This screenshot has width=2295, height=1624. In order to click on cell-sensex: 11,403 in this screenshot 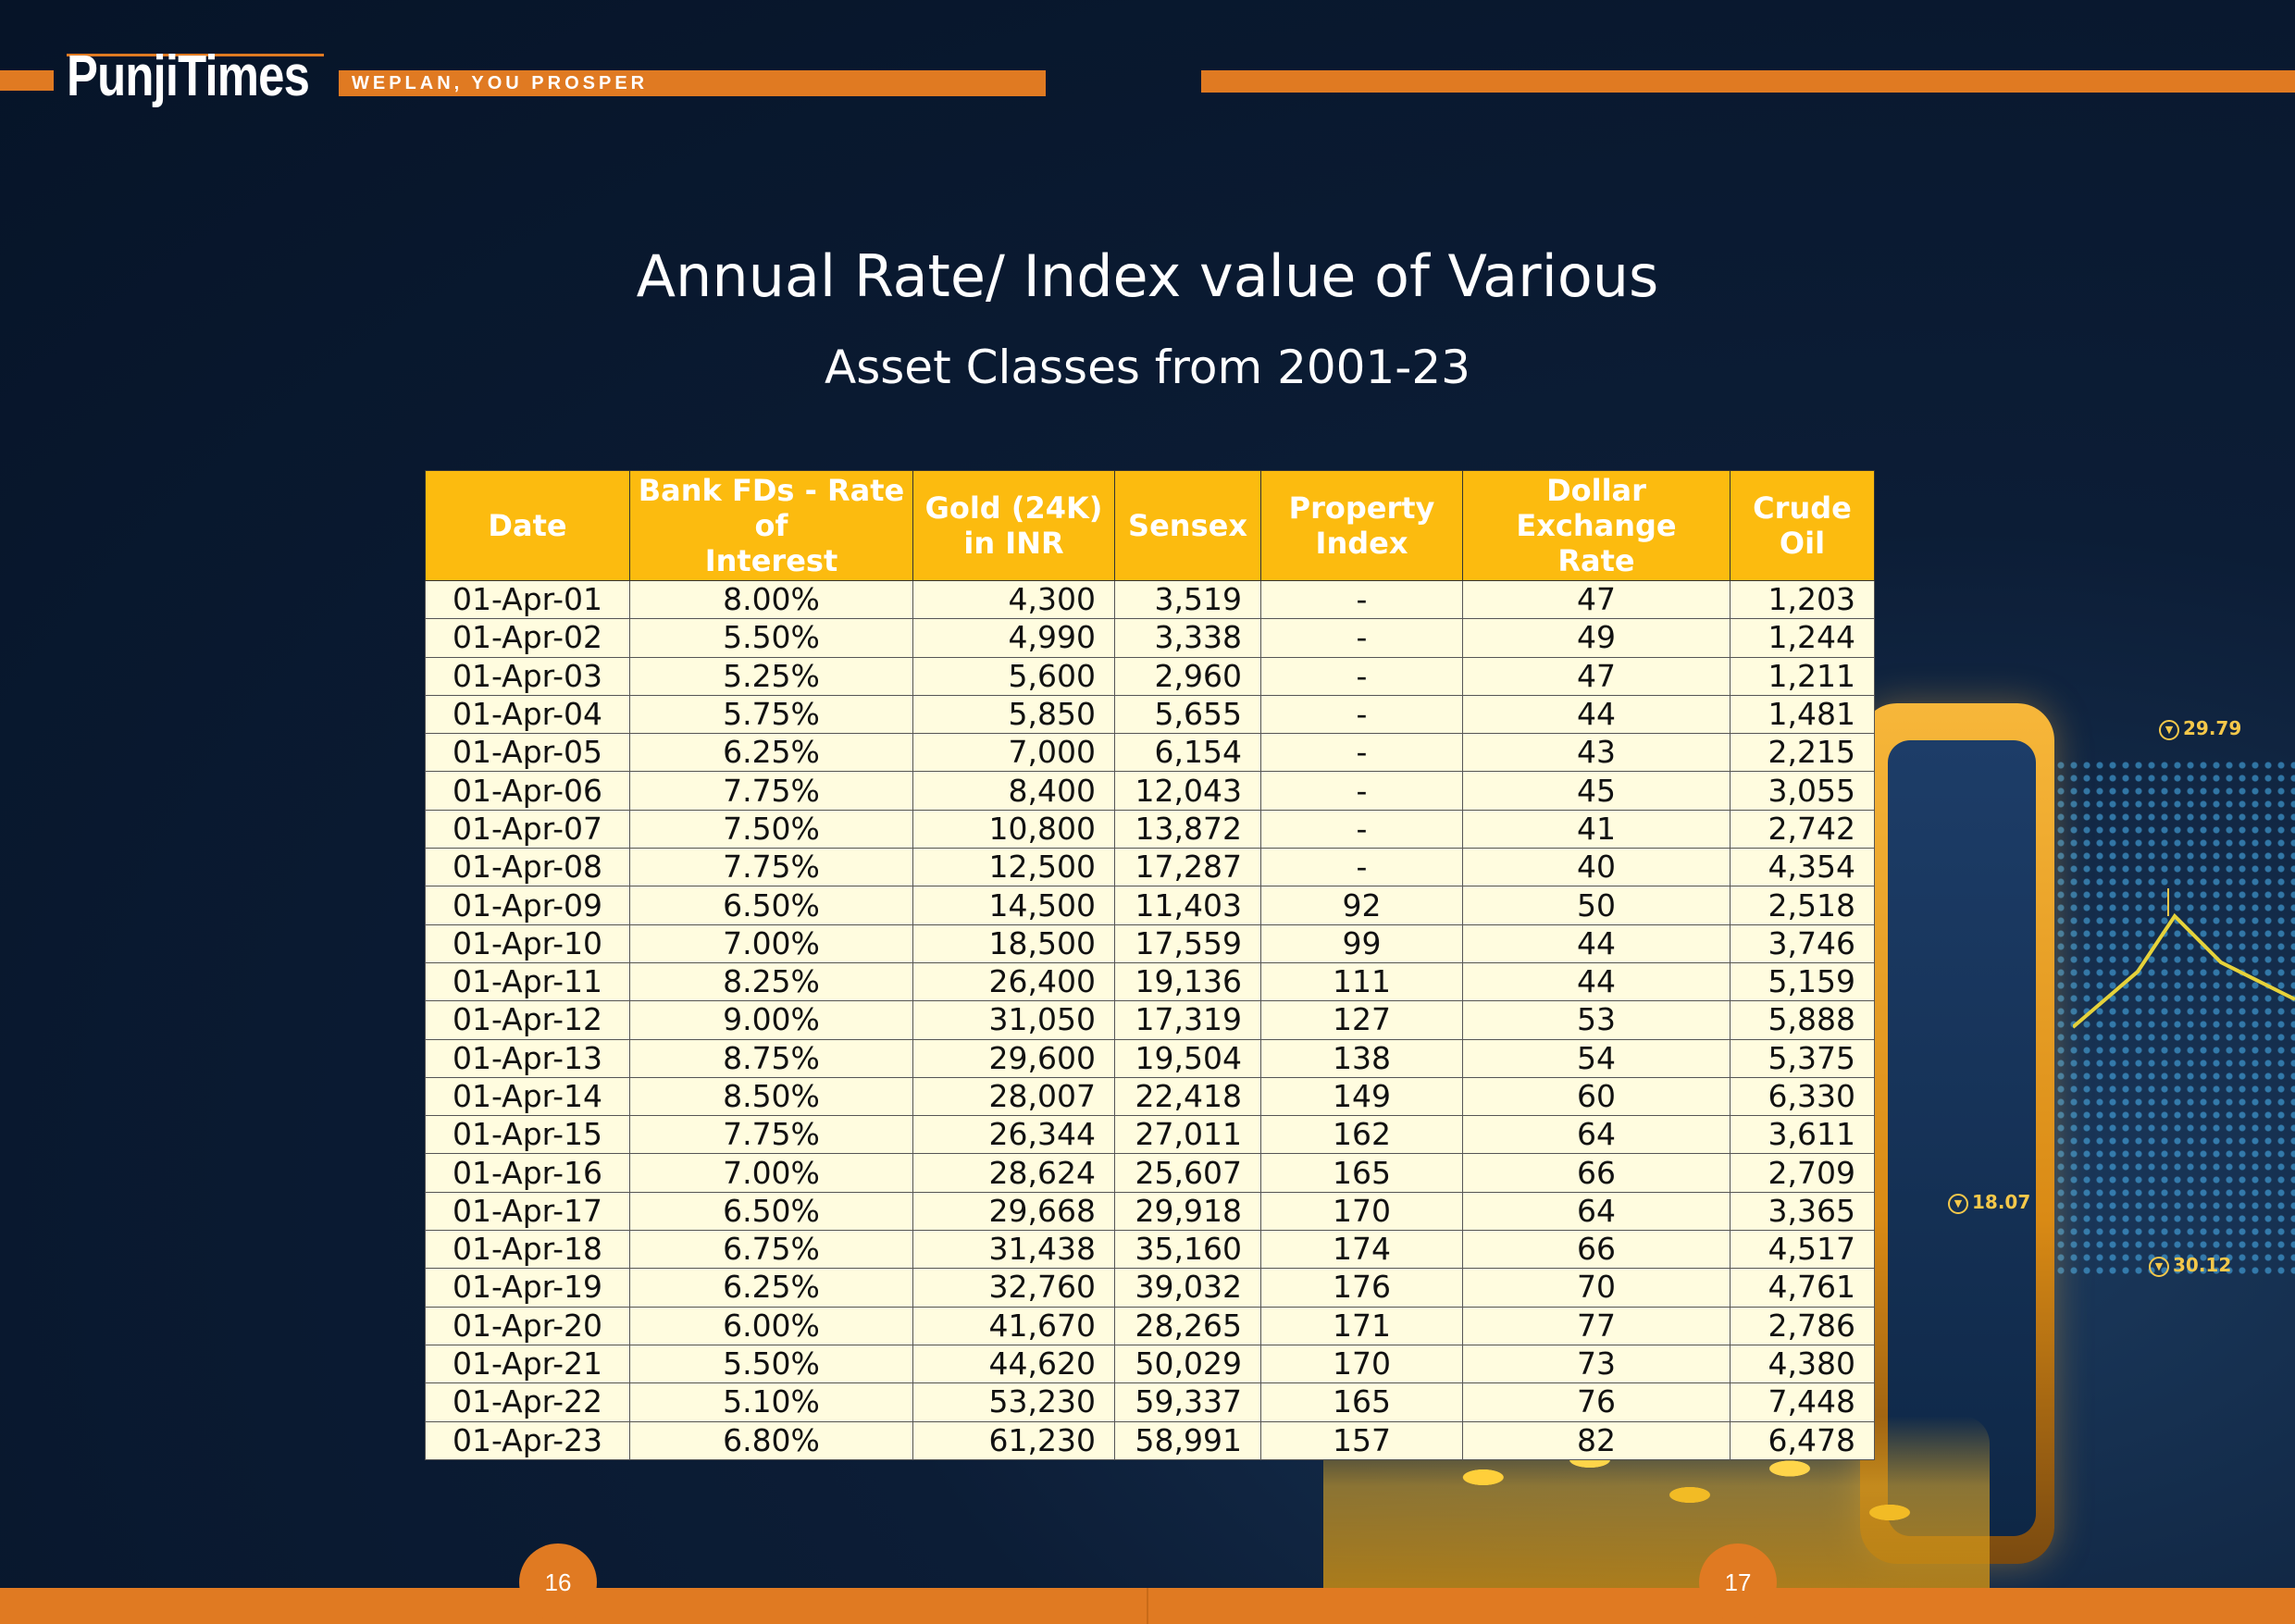, I will do `click(1187, 905)`.